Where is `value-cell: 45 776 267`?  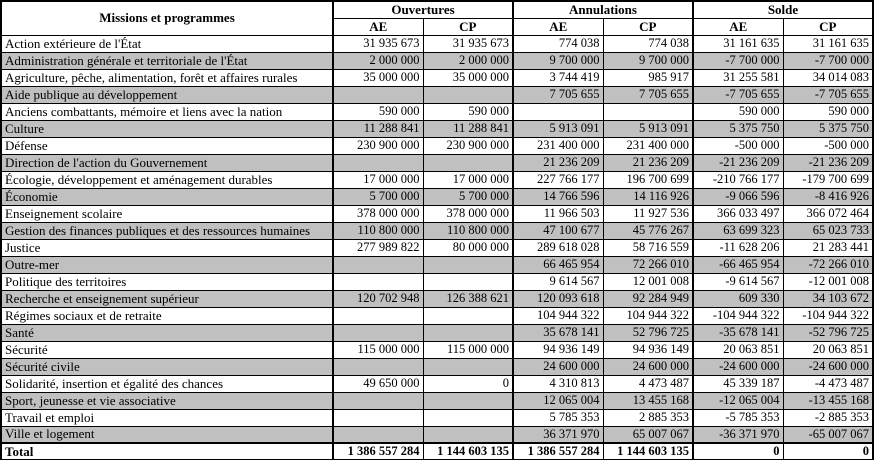 value-cell: 45 776 267 is located at coordinates (648, 230).